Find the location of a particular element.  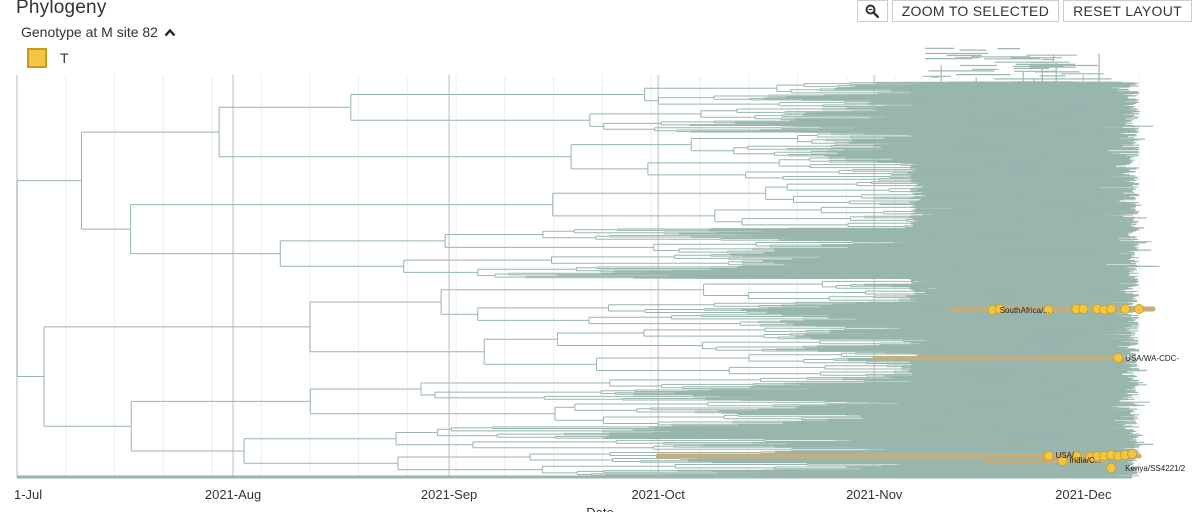

x-tick-label: 2021-Dec is located at coordinates (1083, 494).